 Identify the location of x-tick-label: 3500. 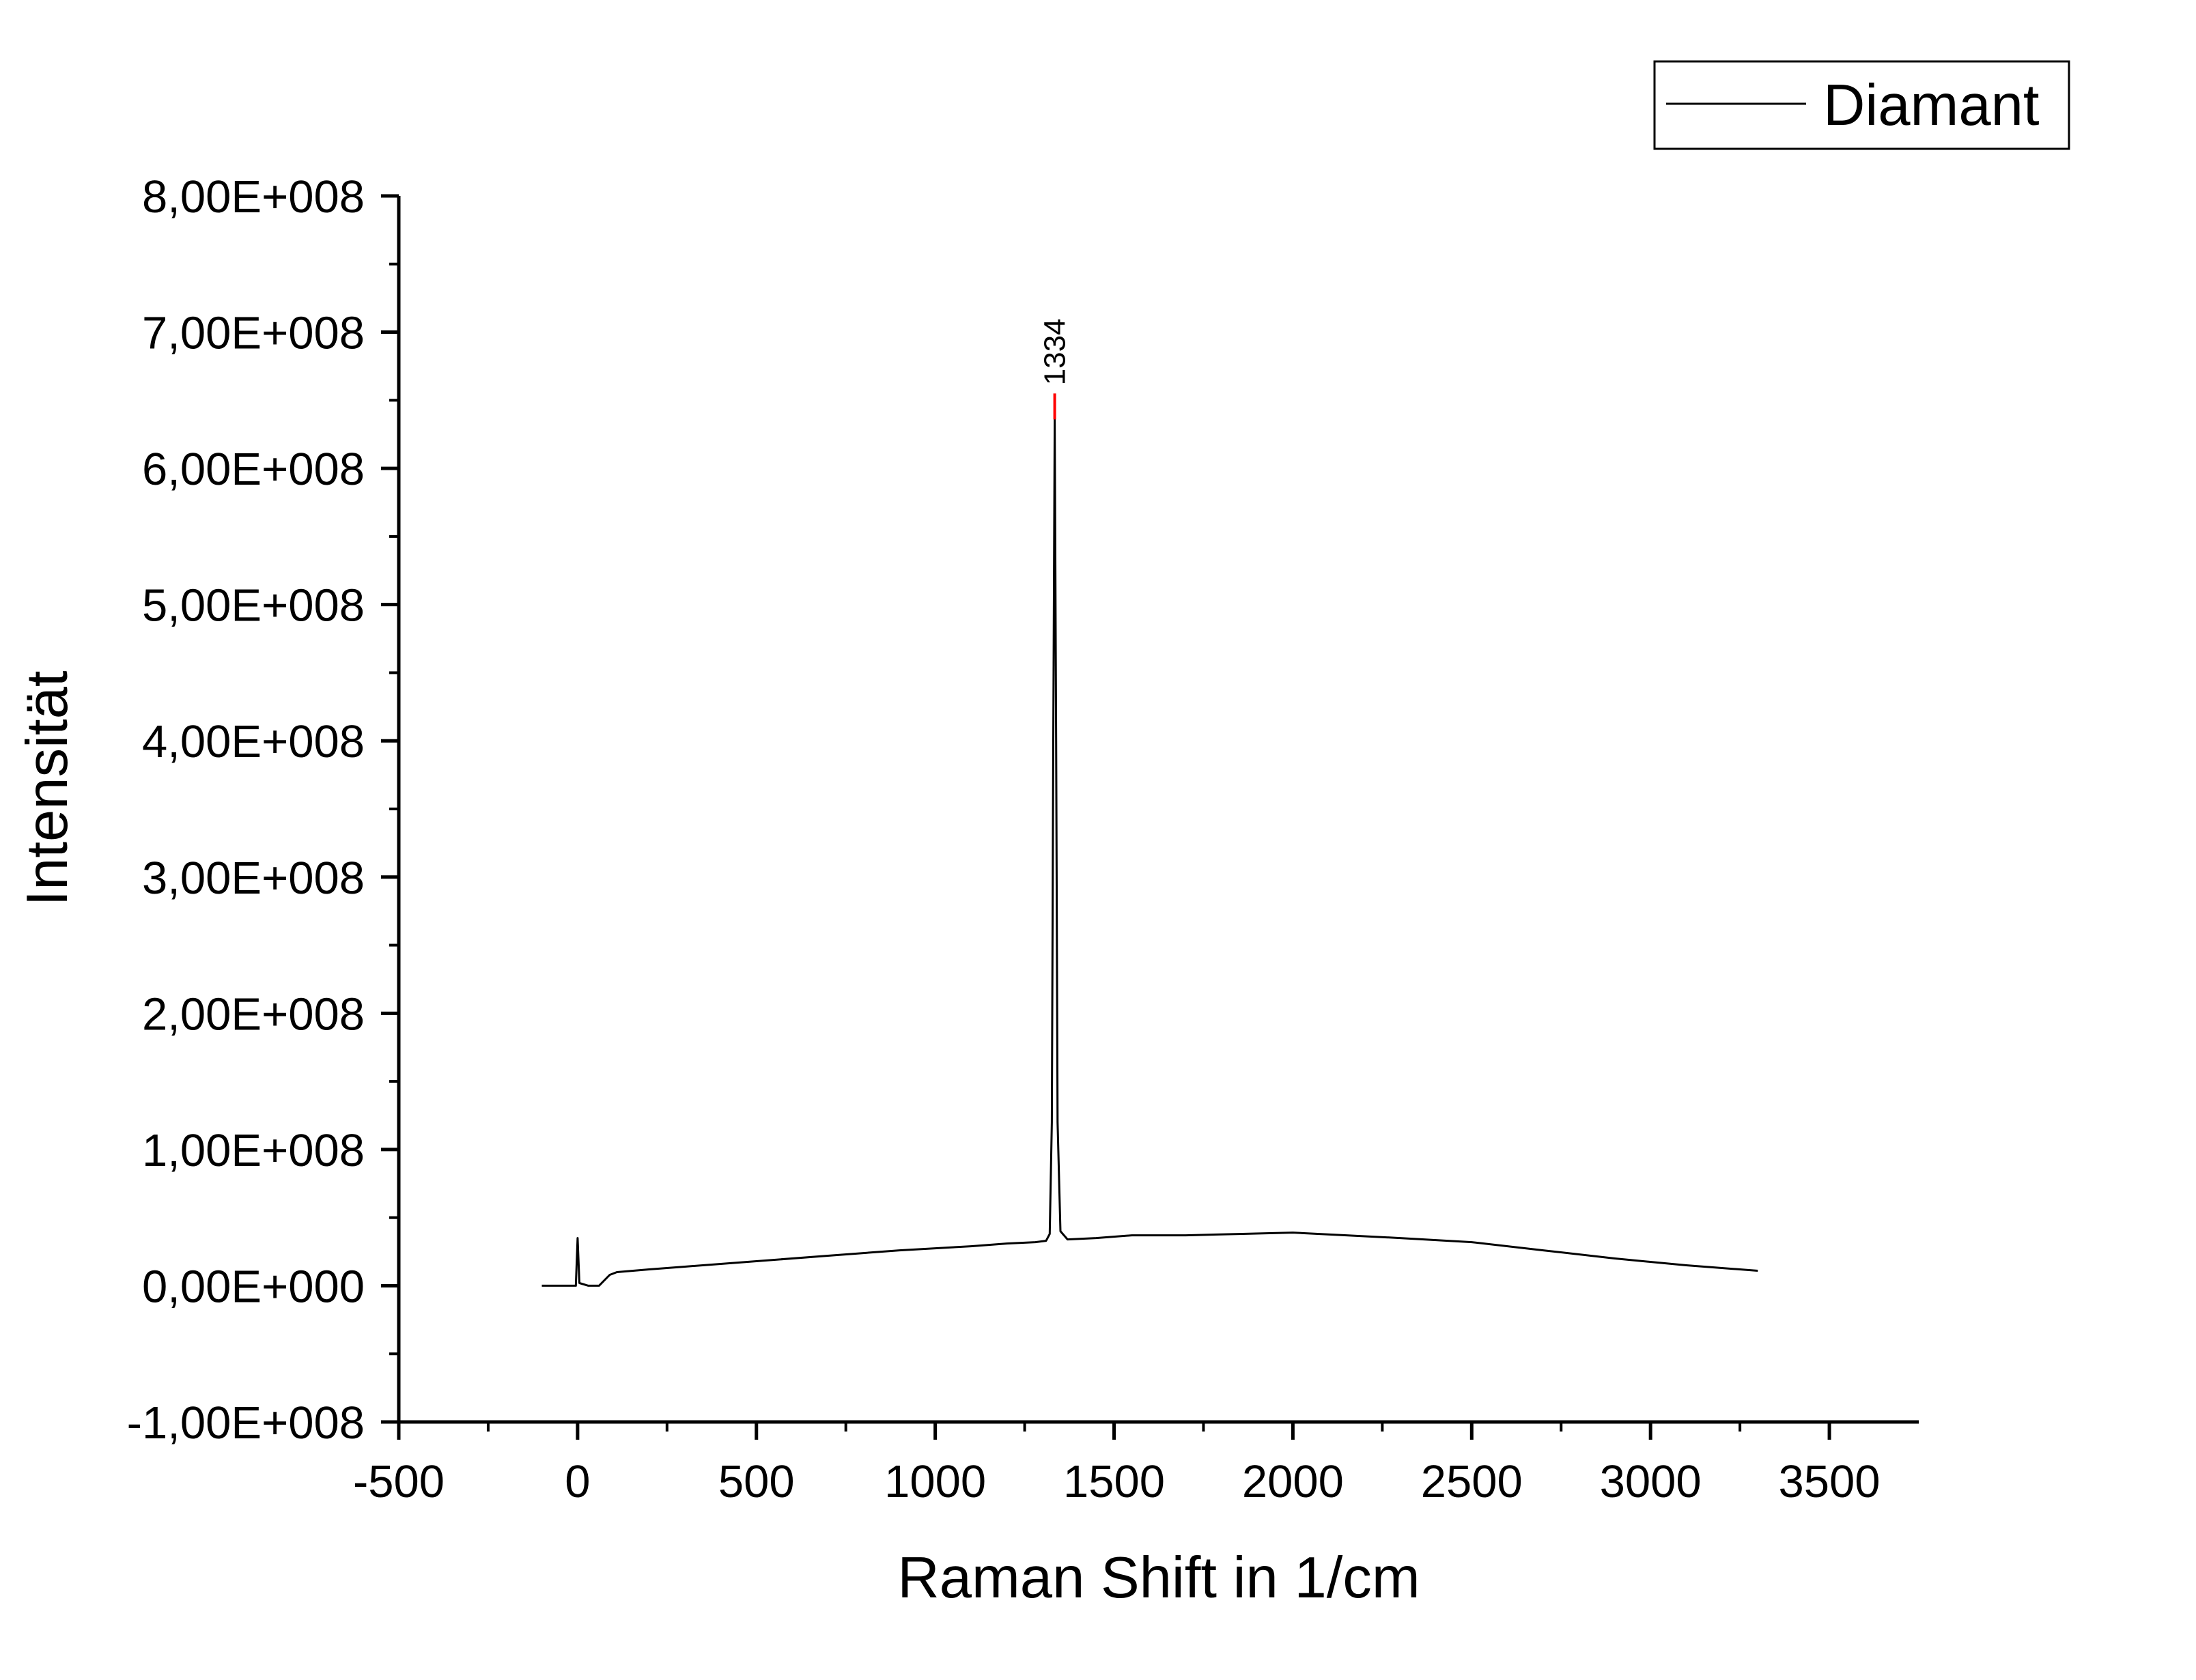
(1830, 1481).